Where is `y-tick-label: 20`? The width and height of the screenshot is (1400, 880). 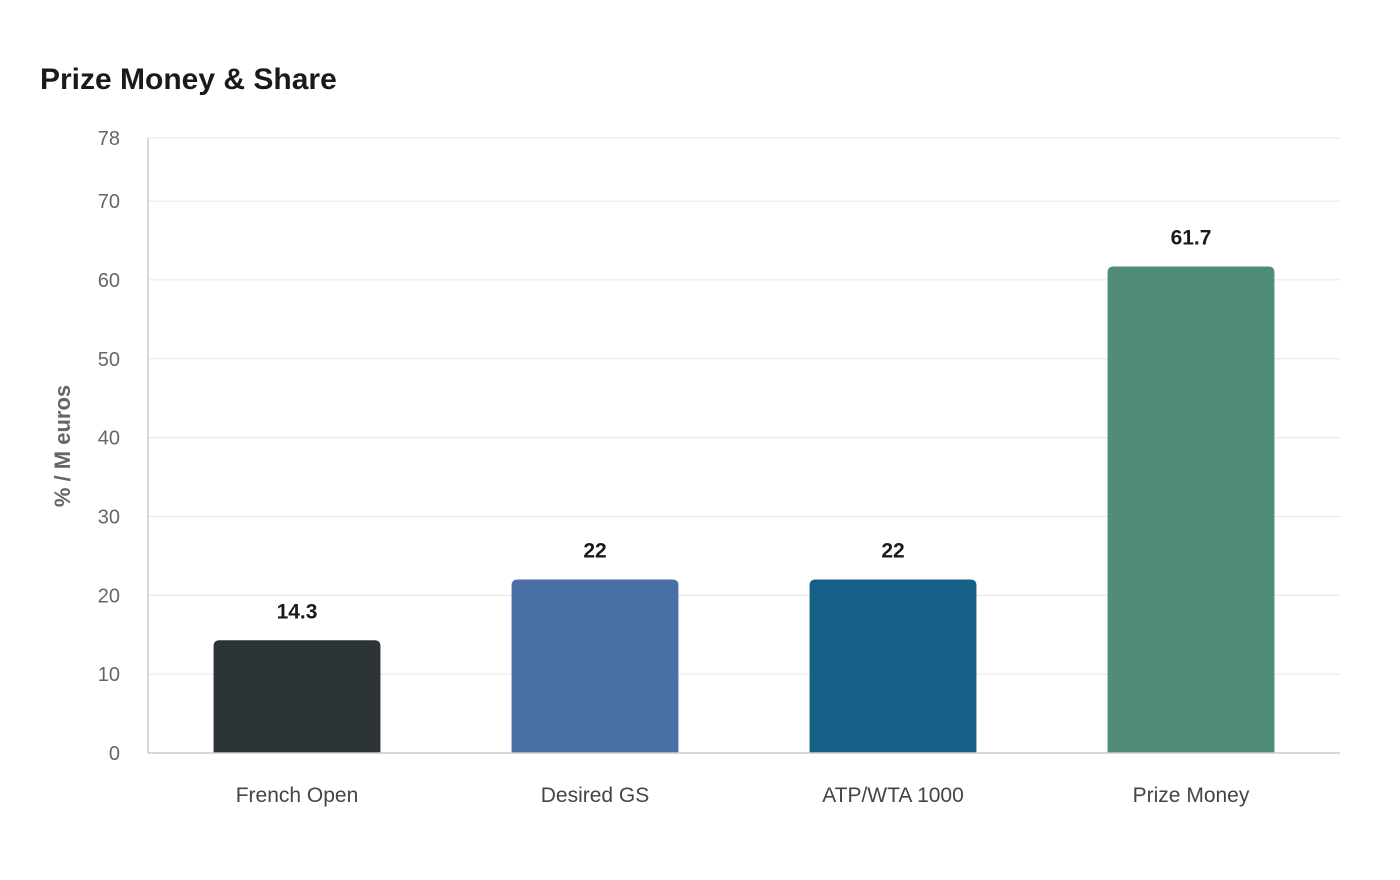 y-tick-label: 20 is located at coordinates (109, 596).